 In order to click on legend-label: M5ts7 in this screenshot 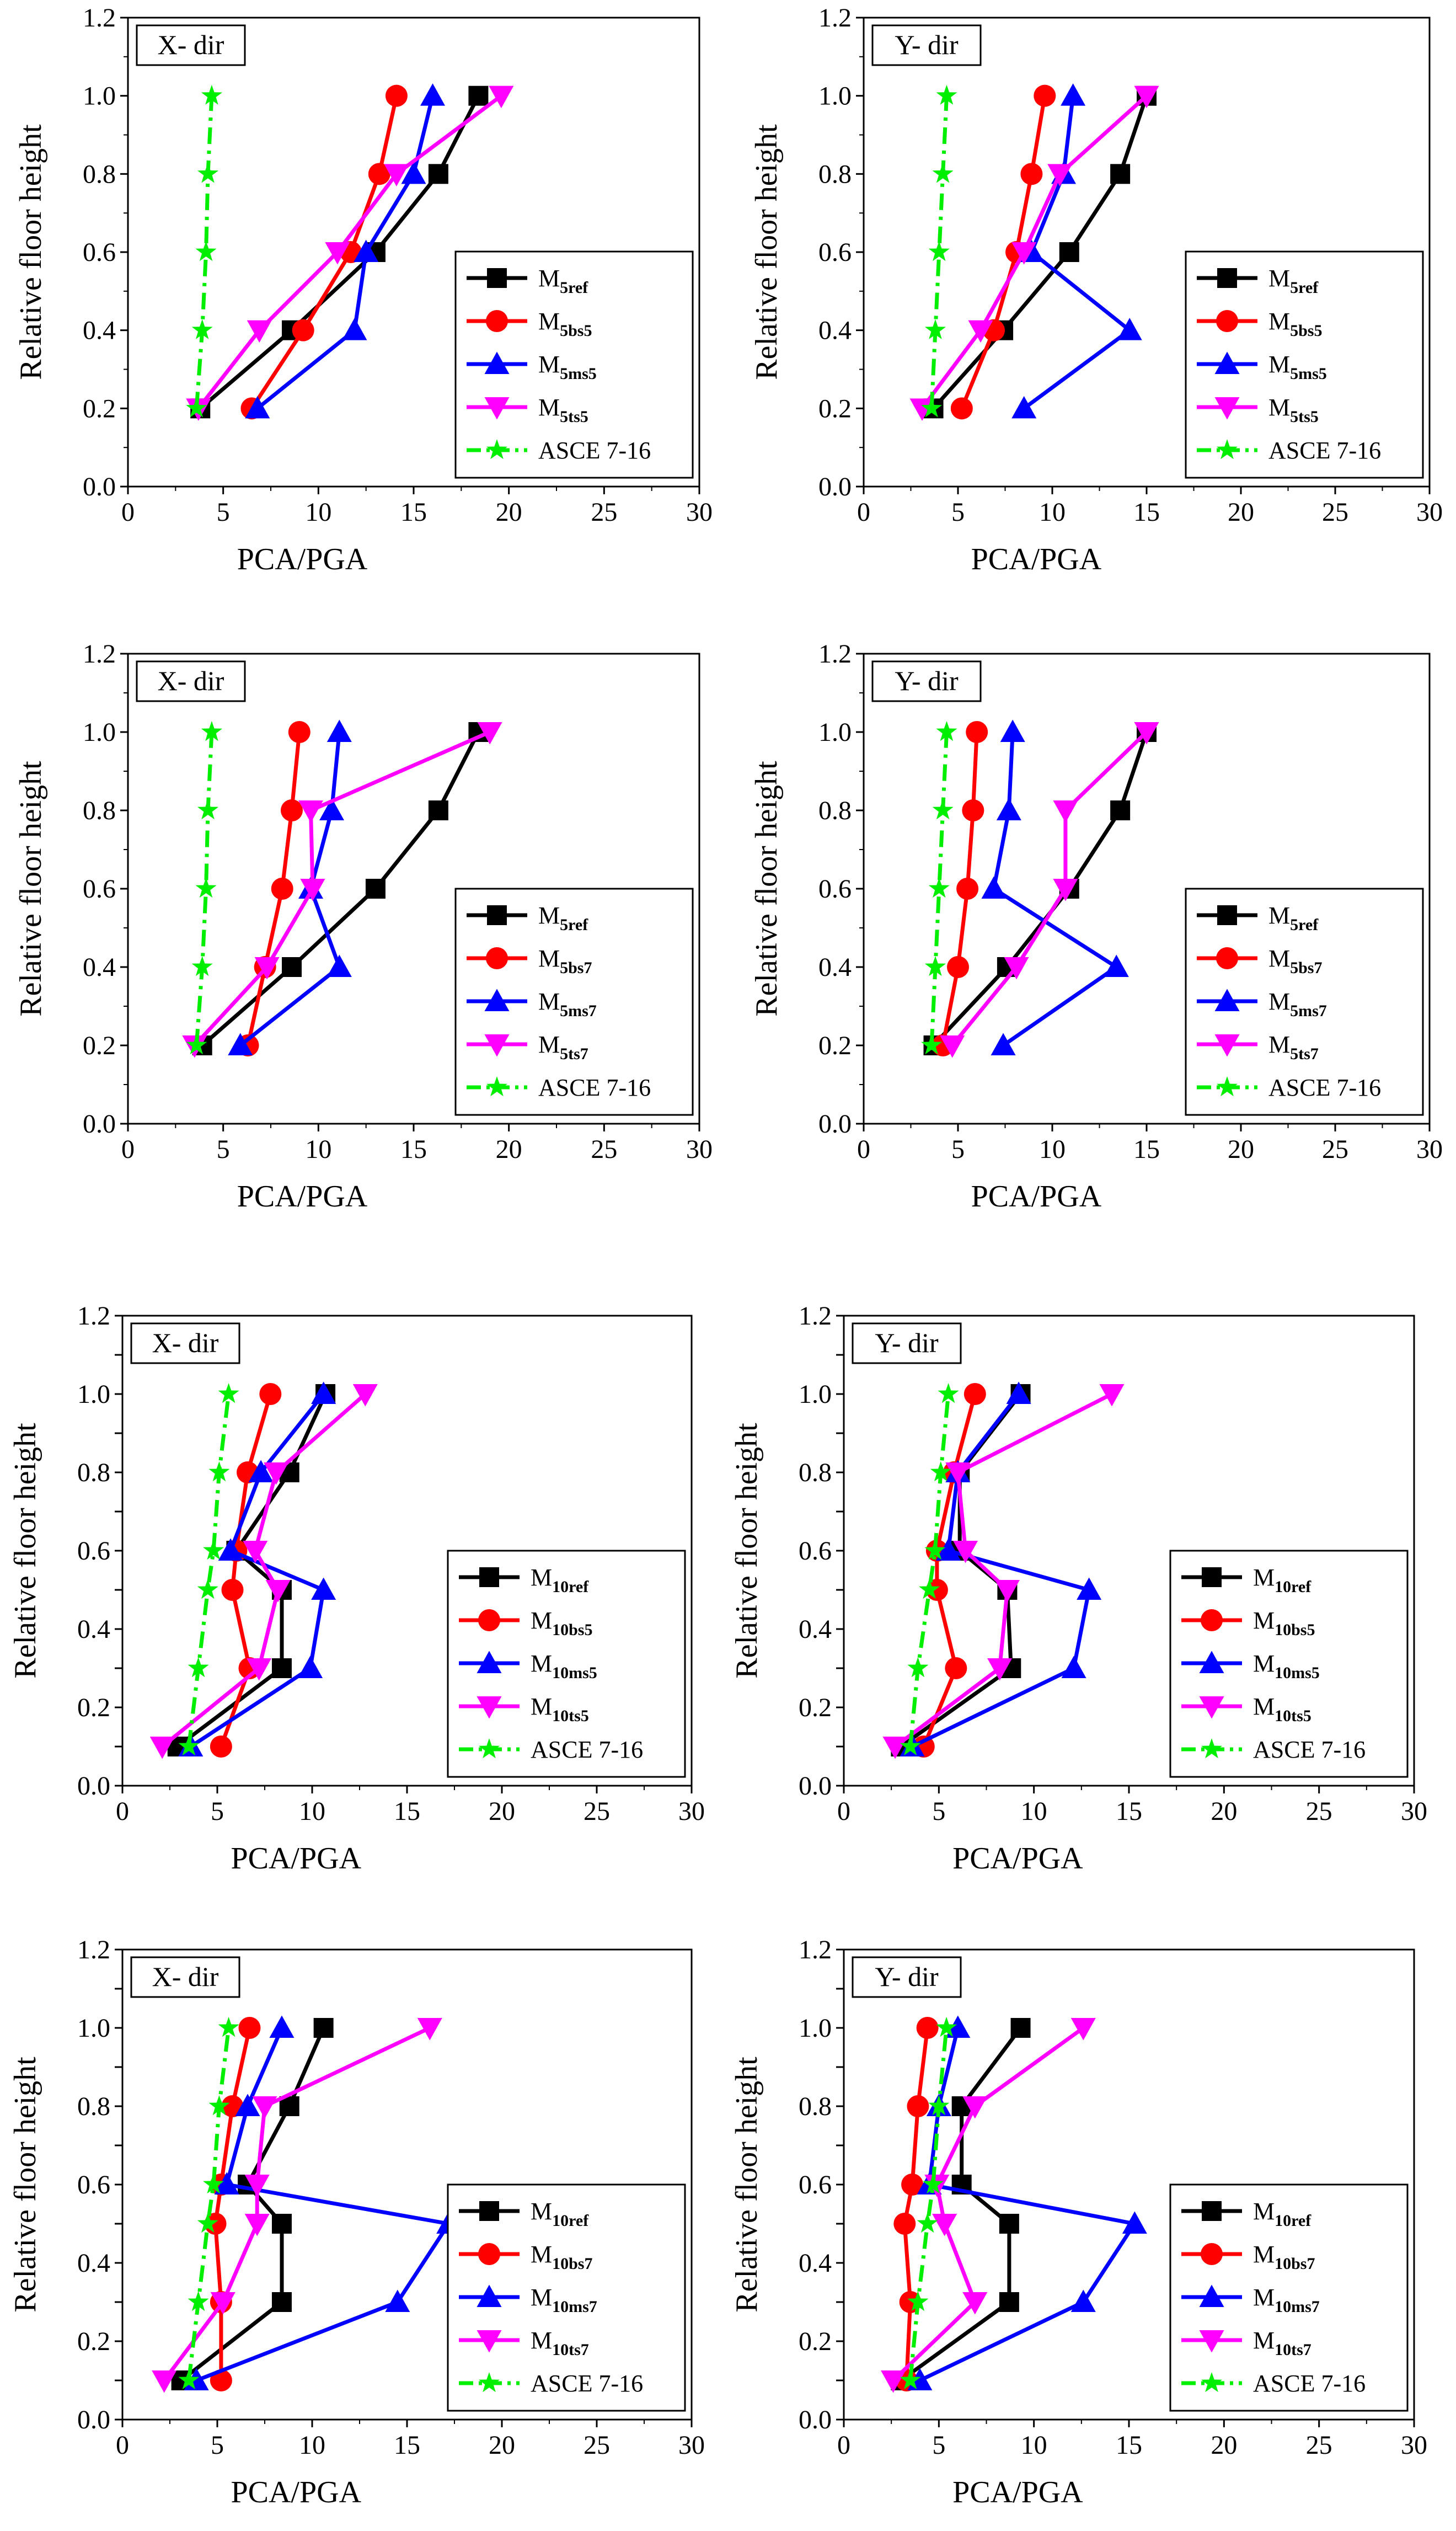, I will do `click(563, 1047)`.